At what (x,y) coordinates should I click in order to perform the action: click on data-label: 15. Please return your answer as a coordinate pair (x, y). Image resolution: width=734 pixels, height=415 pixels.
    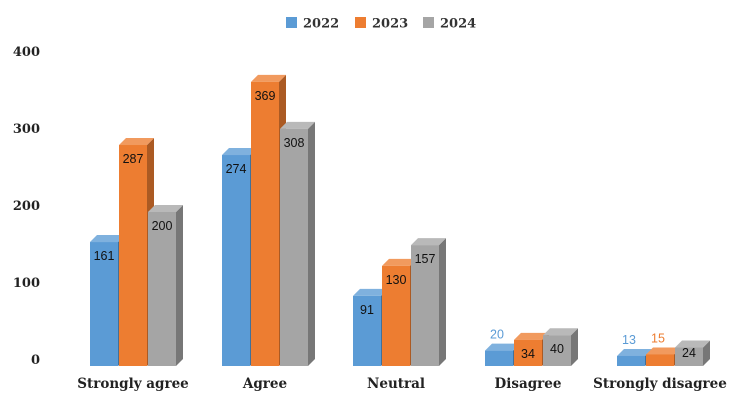
    Looking at the image, I should click on (658, 338).